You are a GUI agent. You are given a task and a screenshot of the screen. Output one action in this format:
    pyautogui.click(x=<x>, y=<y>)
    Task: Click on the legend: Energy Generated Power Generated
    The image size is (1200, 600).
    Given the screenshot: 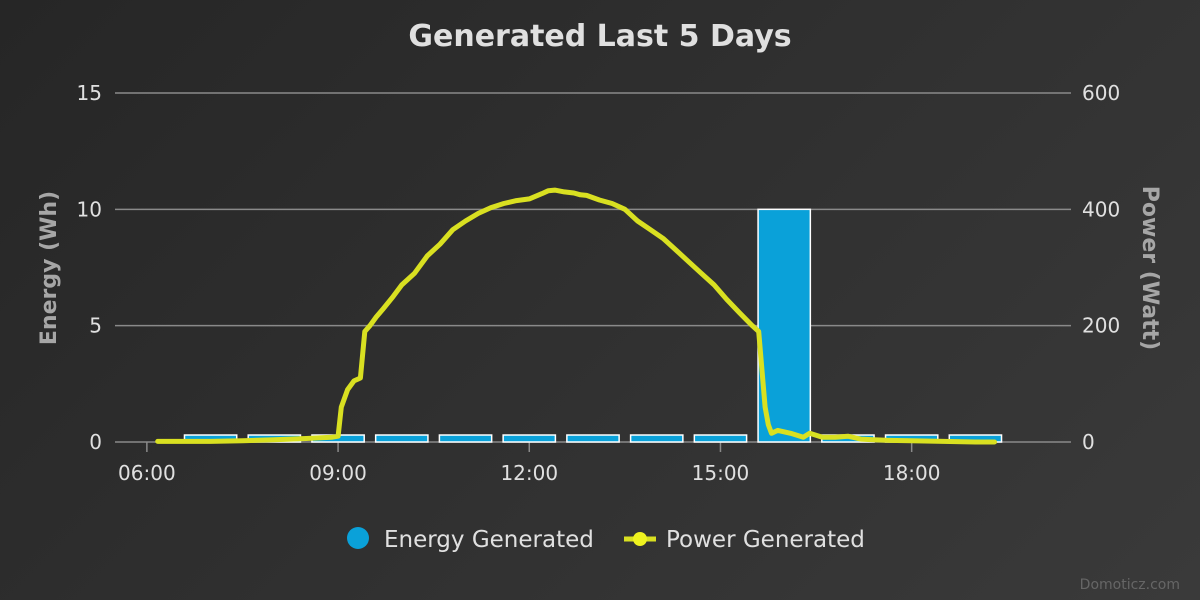 What is the action you would take?
    pyautogui.click(x=606, y=540)
    